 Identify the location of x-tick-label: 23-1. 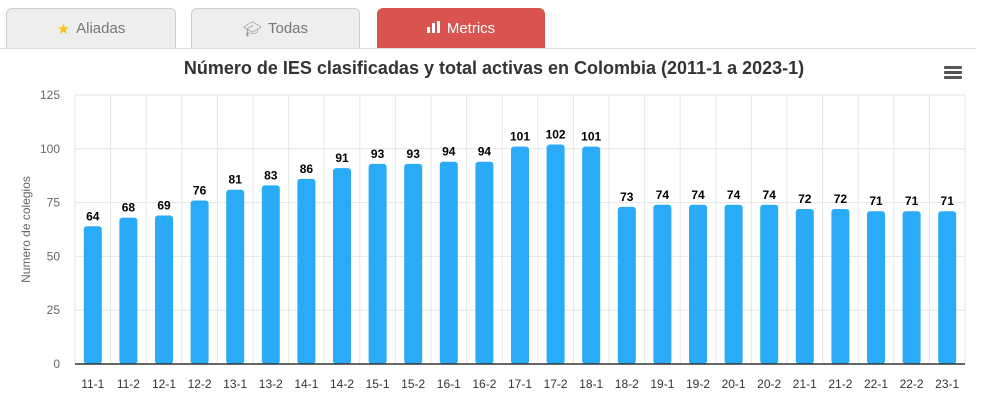
(947, 384).